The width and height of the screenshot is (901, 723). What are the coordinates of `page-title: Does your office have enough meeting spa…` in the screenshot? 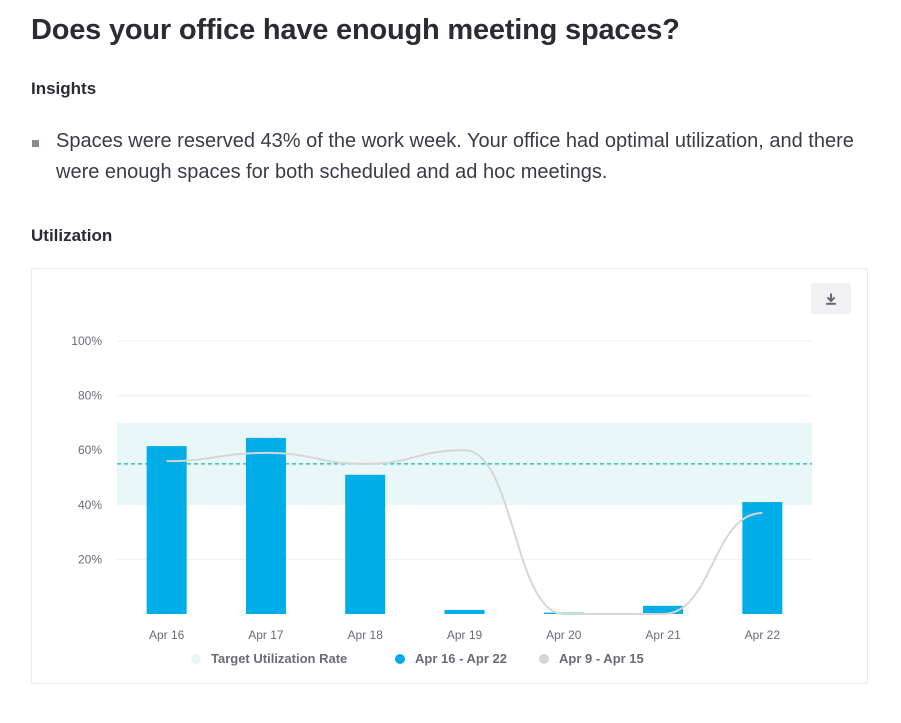 It's located at (355, 30).